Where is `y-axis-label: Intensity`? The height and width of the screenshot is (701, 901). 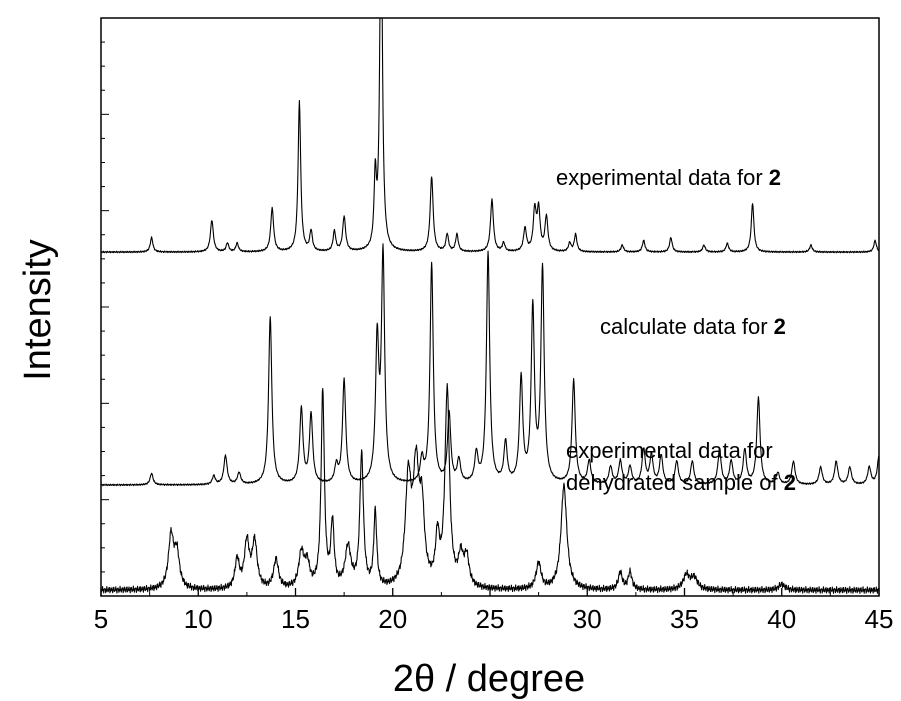
y-axis-label: Intensity is located at coordinates (38, 310).